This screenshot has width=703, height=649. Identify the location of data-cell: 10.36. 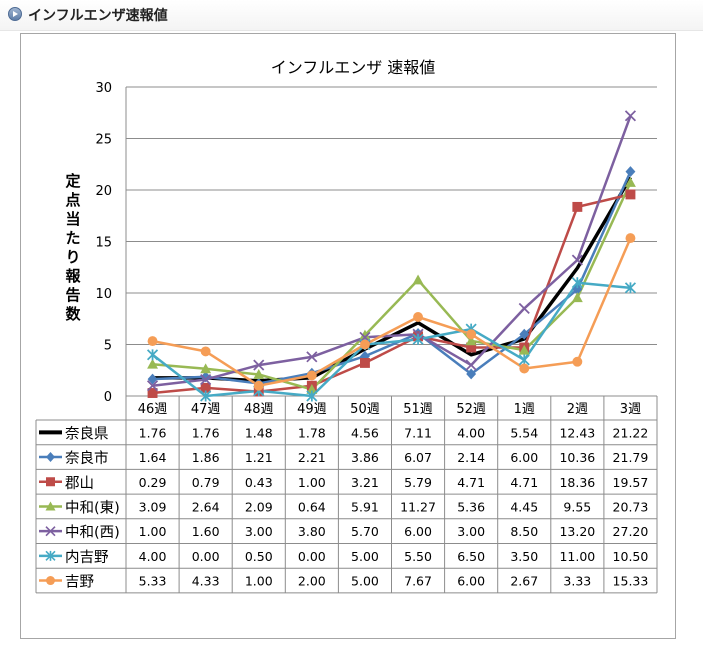
(577, 457).